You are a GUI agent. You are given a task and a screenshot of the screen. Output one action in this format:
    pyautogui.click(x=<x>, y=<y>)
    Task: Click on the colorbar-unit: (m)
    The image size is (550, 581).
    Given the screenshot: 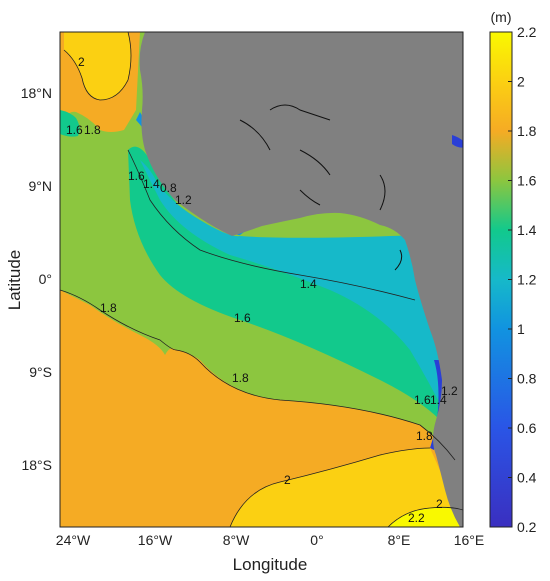 What is the action you would take?
    pyautogui.click(x=501, y=17)
    